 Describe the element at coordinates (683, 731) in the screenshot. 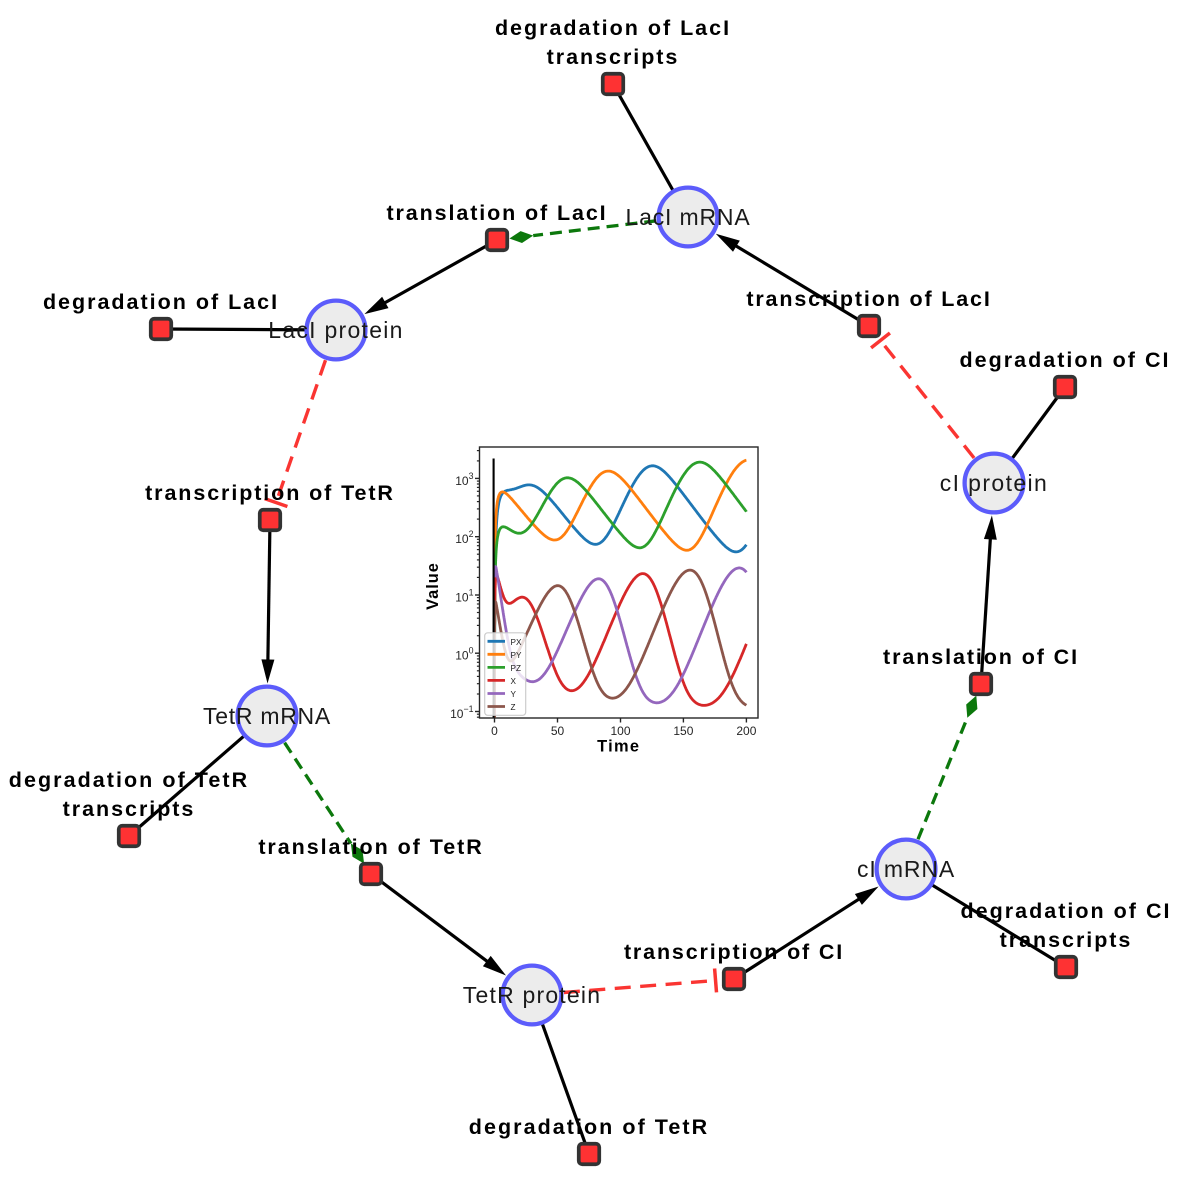

I see `svg-text: 150` at that location.